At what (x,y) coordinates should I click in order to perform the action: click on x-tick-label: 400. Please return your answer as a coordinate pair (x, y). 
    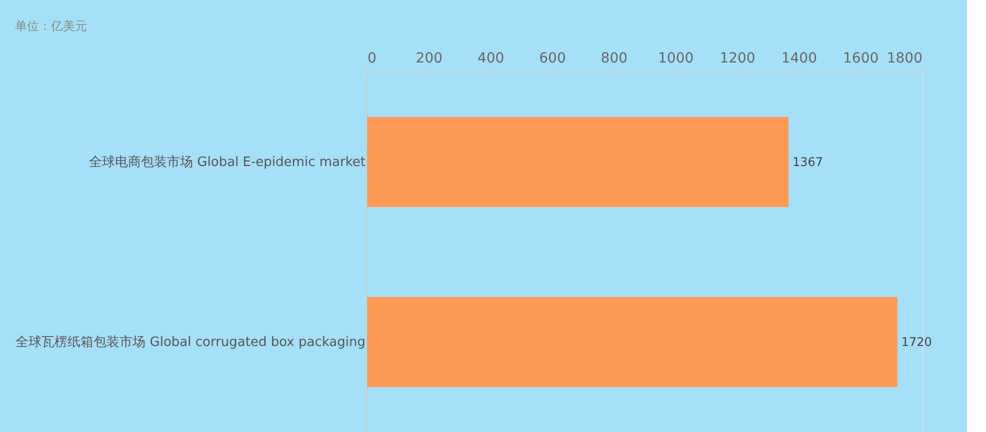
    Looking at the image, I should click on (490, 58).